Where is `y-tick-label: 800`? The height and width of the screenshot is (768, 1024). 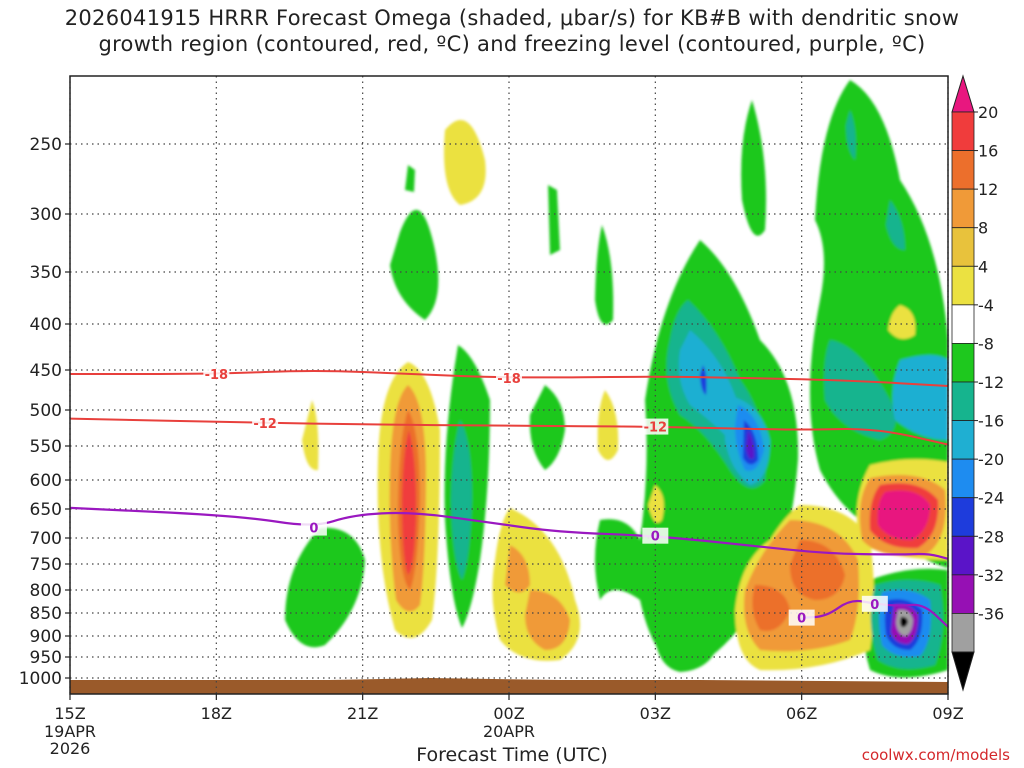 y-tick-label: 800 is located at coordinates (46, 591).